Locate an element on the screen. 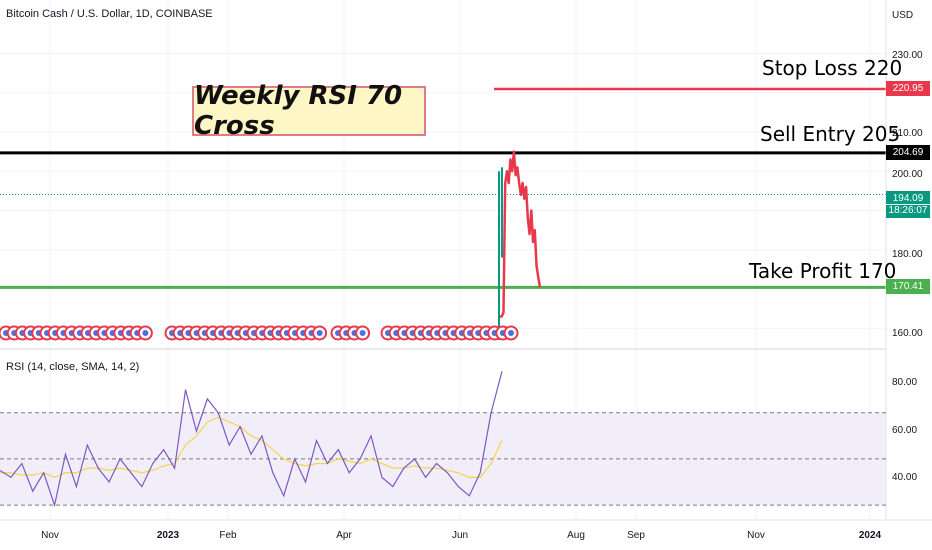 Image resolution: width=932 pixels, height=550 pixels. time-tick: 2024 is located at coordinates (870, 535).